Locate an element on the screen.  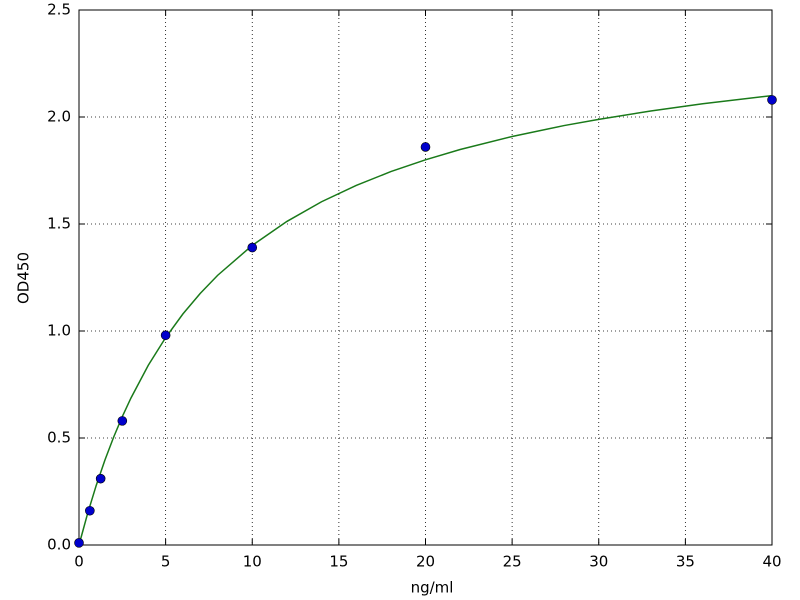
x-axis-label: ng/ml is located at coordinates (432, 588).